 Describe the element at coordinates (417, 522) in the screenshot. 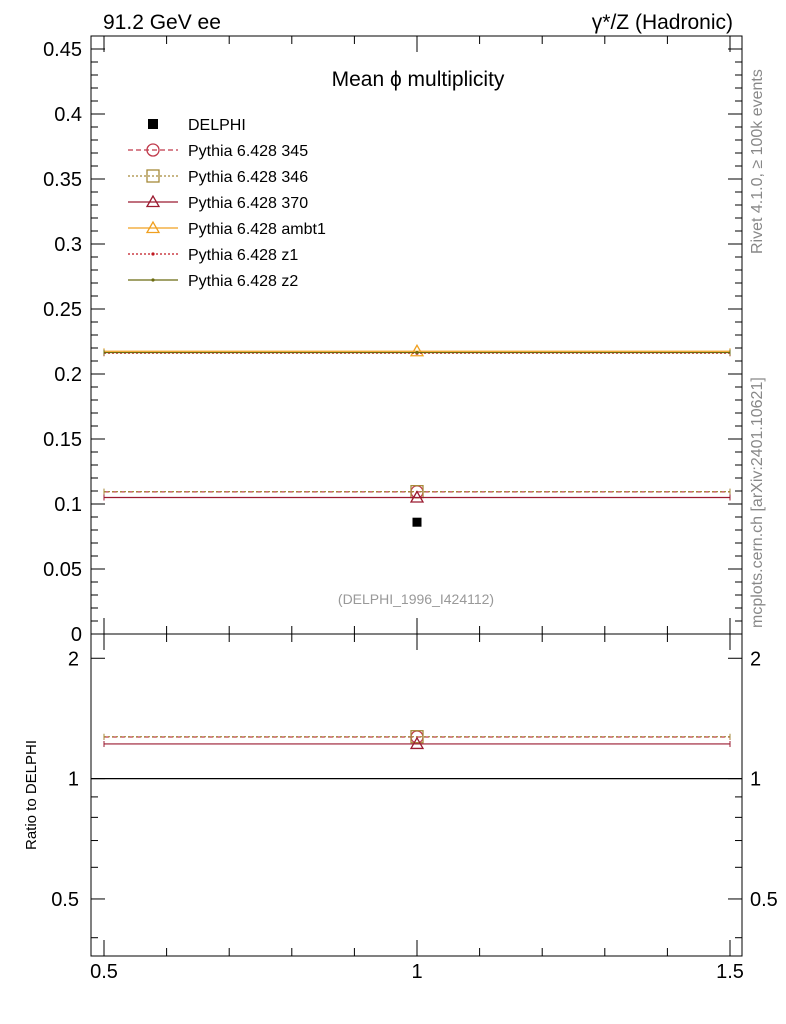

I see `delphi-data-point` at that location.